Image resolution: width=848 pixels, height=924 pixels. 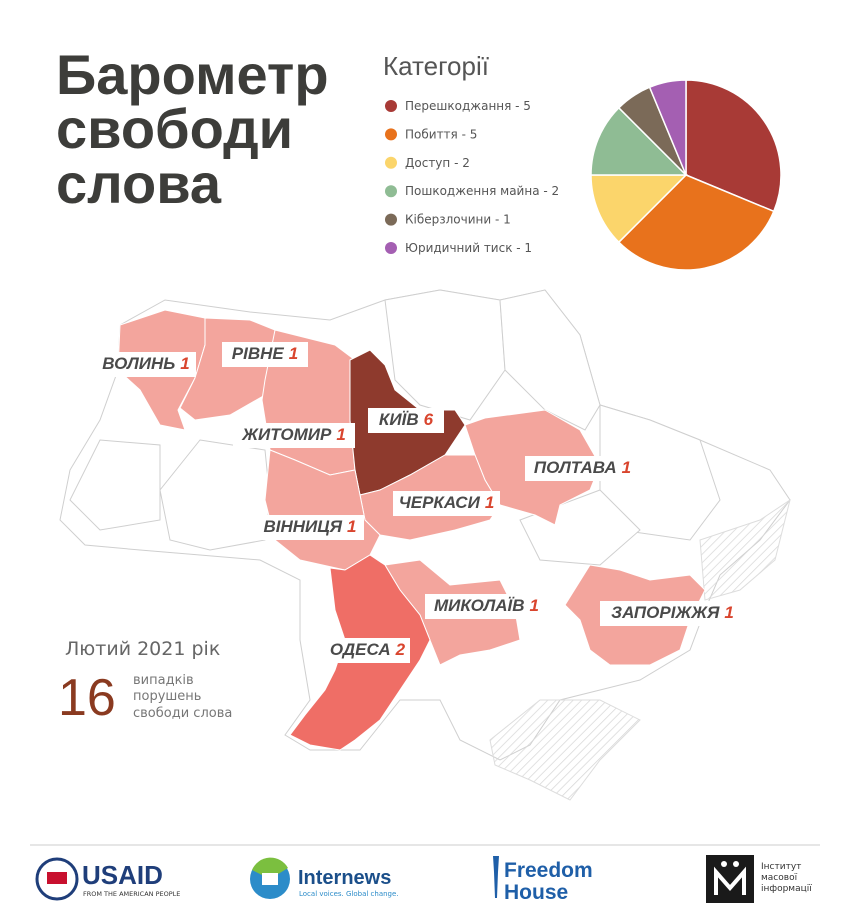 I want to click on internews-name: Internews, so click(x=344, y=878).